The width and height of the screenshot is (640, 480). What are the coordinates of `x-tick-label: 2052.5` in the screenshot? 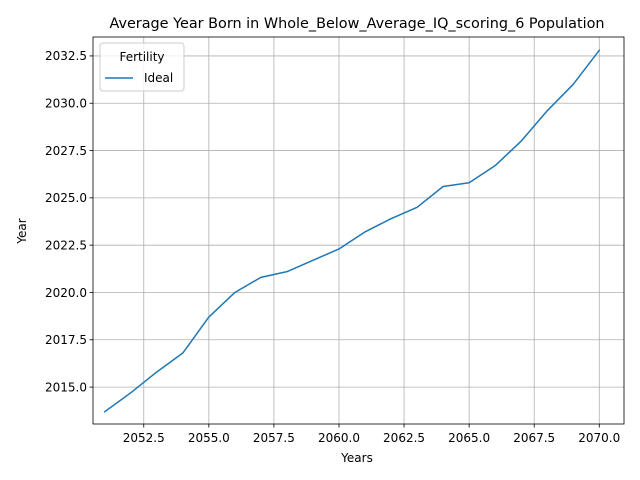 It's located at (144, 438).